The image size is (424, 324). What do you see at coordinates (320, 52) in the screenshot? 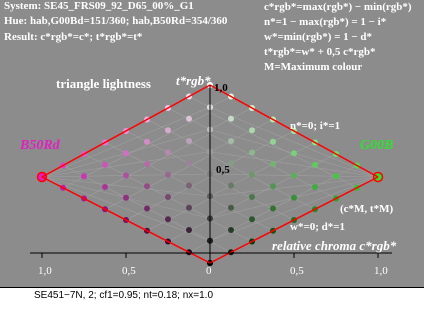
I see `formula-t: t*rgb*=w* + 0,5 c*rgb*` at bounding box center [320, 52].